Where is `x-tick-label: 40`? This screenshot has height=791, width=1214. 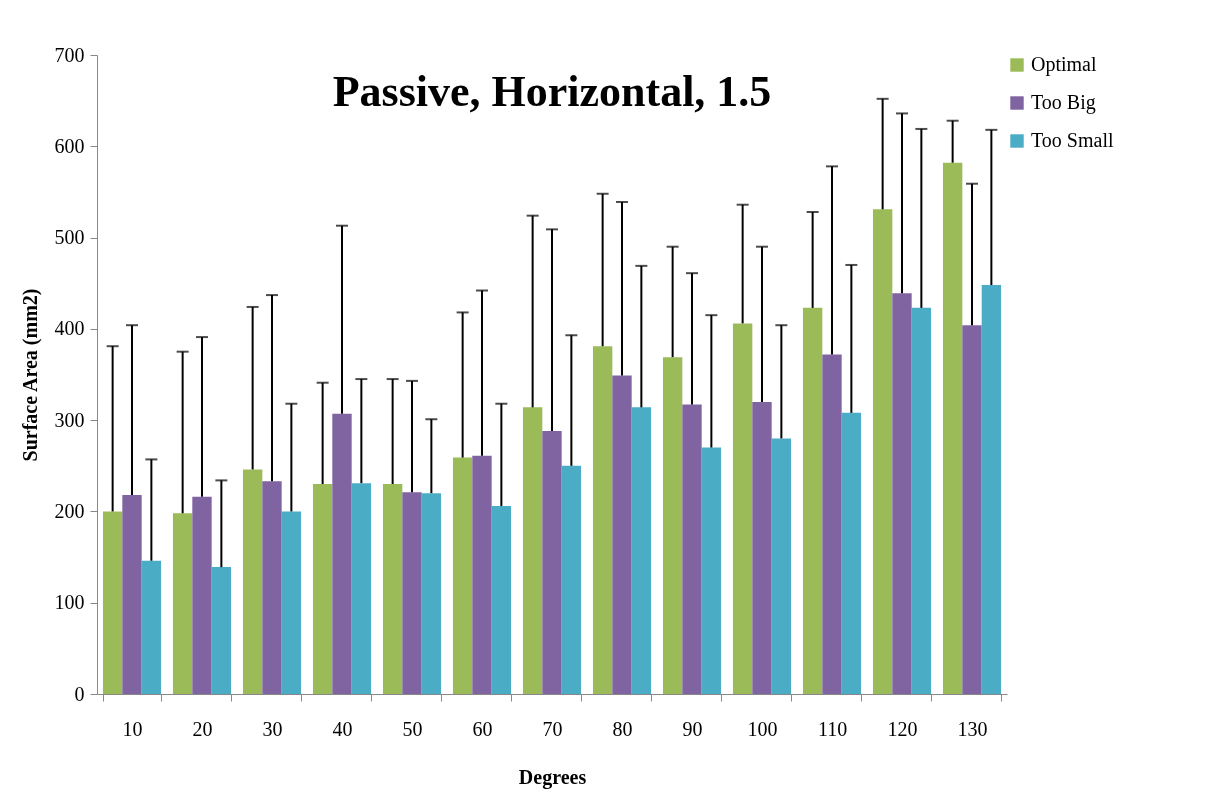
x-tick-label: 40 is located at coordinates (342, 728).